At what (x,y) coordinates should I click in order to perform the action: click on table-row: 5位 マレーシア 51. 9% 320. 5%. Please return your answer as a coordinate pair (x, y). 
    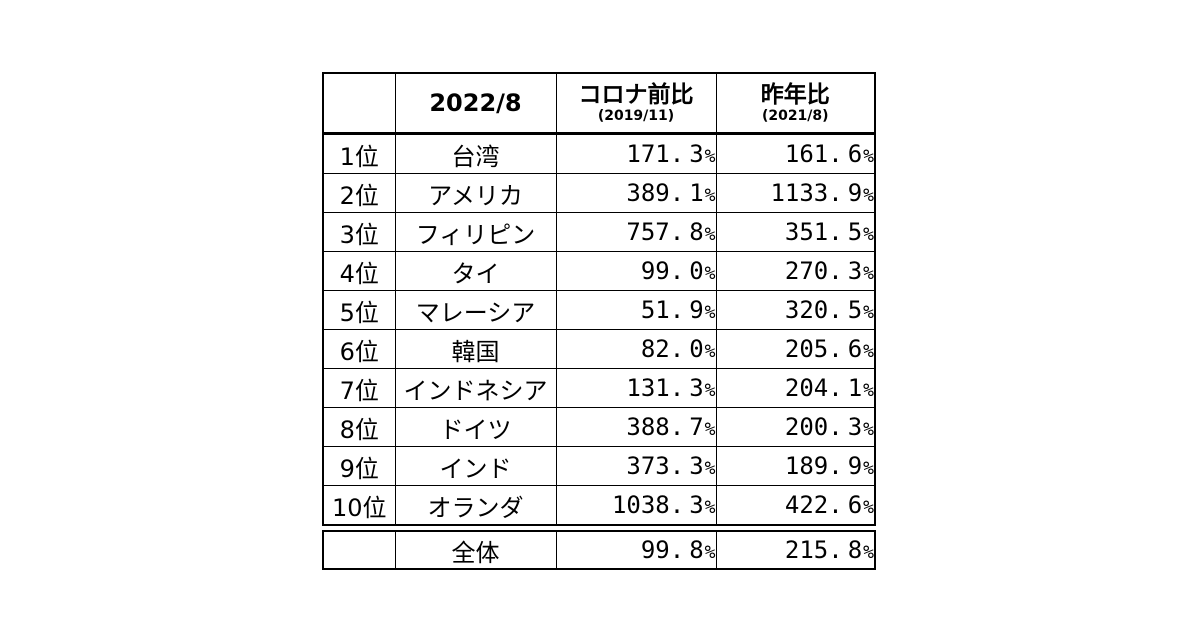
    Looking at the image, I should click on (599, 310).